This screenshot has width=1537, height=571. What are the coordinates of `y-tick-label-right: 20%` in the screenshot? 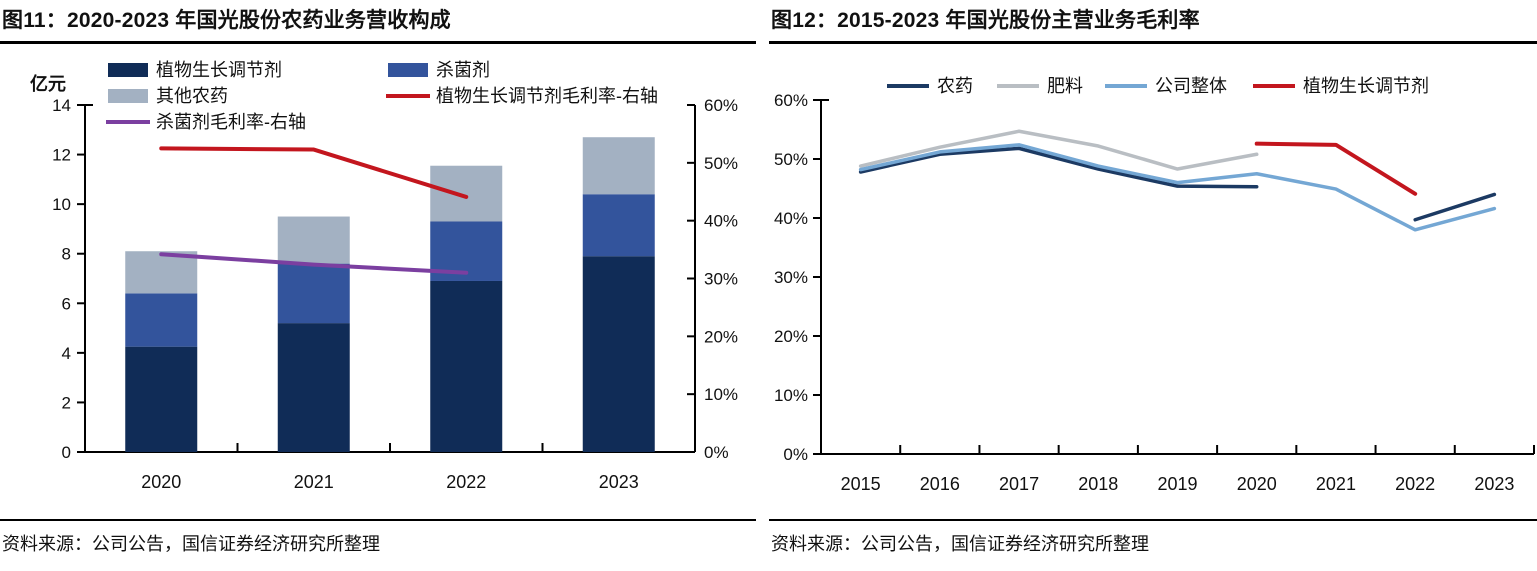 It's located at (721, 336).